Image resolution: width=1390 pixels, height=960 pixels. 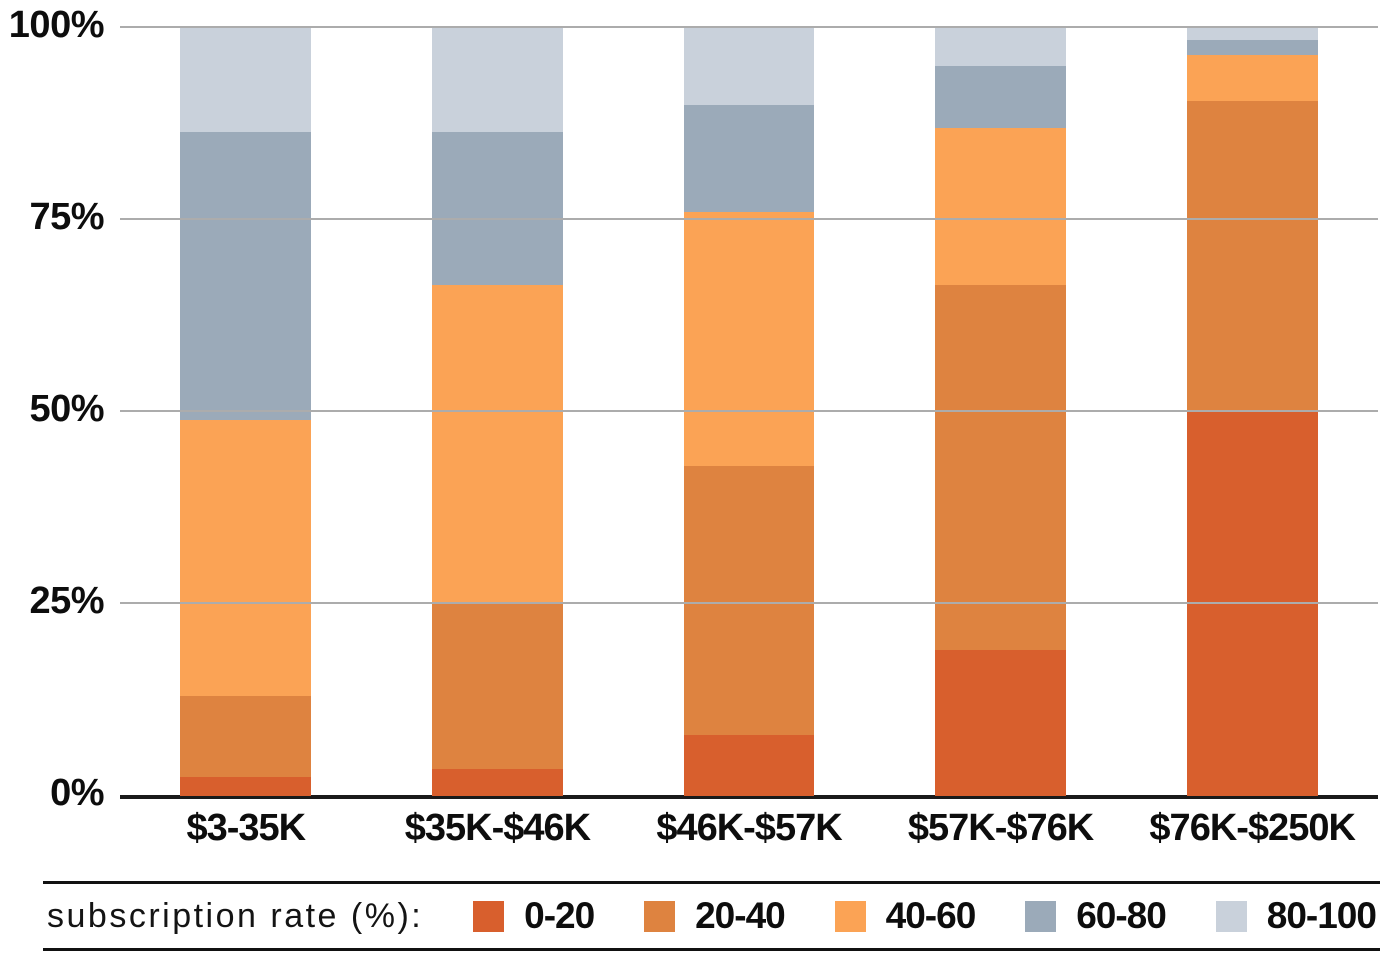 What do you see at coordinates (246, 736) in the screenshot?
I see `bar-segment-$3-35K-20-40` at bounding box center [246, 736].